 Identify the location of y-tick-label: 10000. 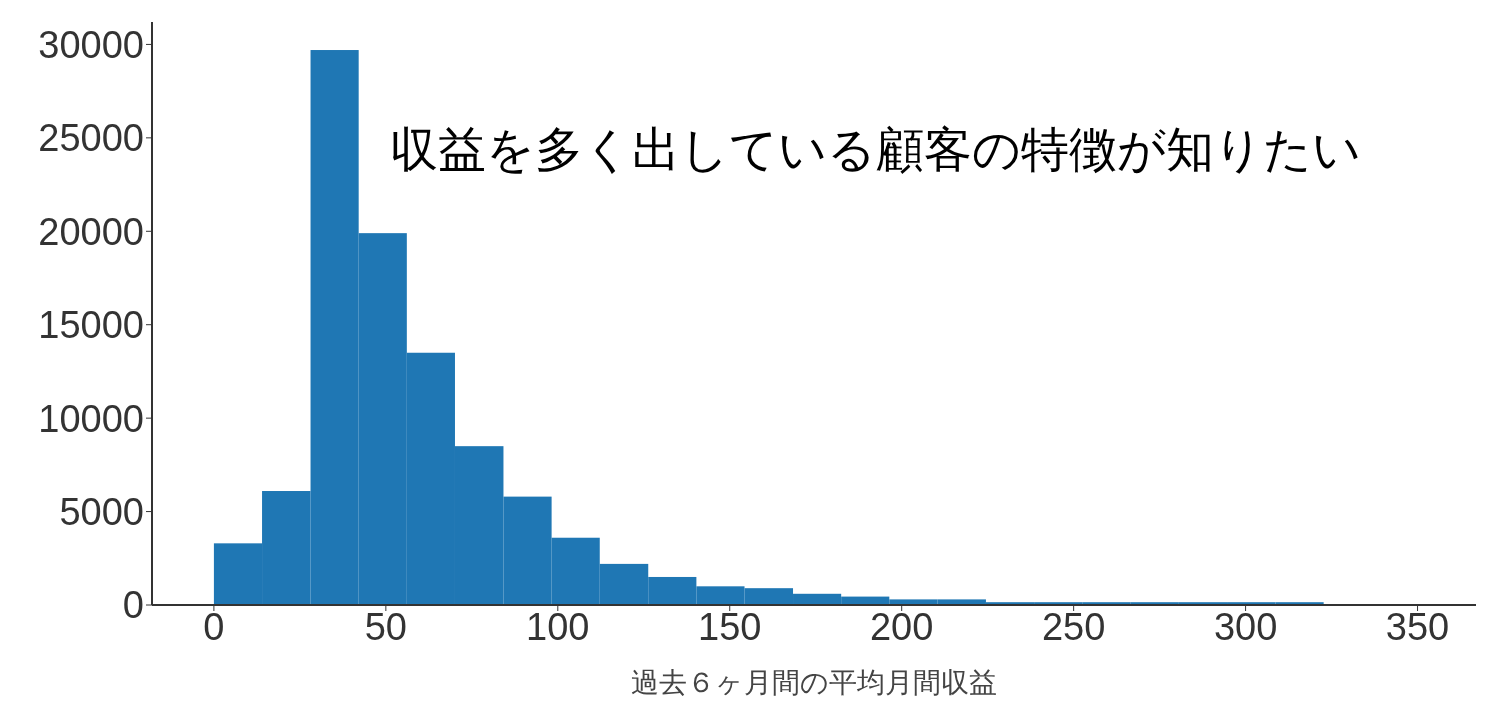
(91, 418).